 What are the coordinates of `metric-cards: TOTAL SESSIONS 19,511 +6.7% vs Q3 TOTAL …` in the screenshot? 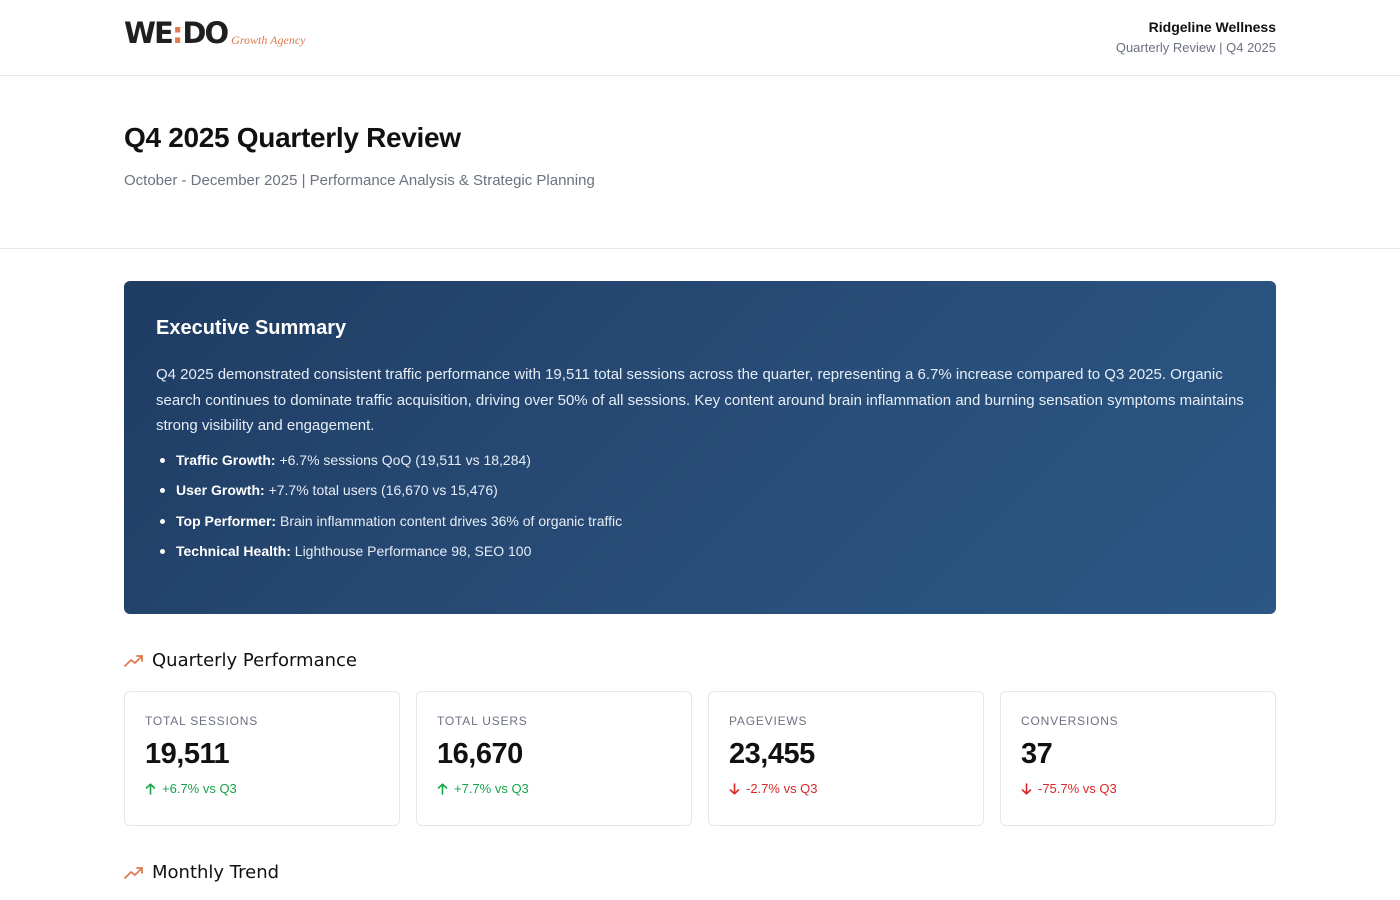 It's located at (700, 758).